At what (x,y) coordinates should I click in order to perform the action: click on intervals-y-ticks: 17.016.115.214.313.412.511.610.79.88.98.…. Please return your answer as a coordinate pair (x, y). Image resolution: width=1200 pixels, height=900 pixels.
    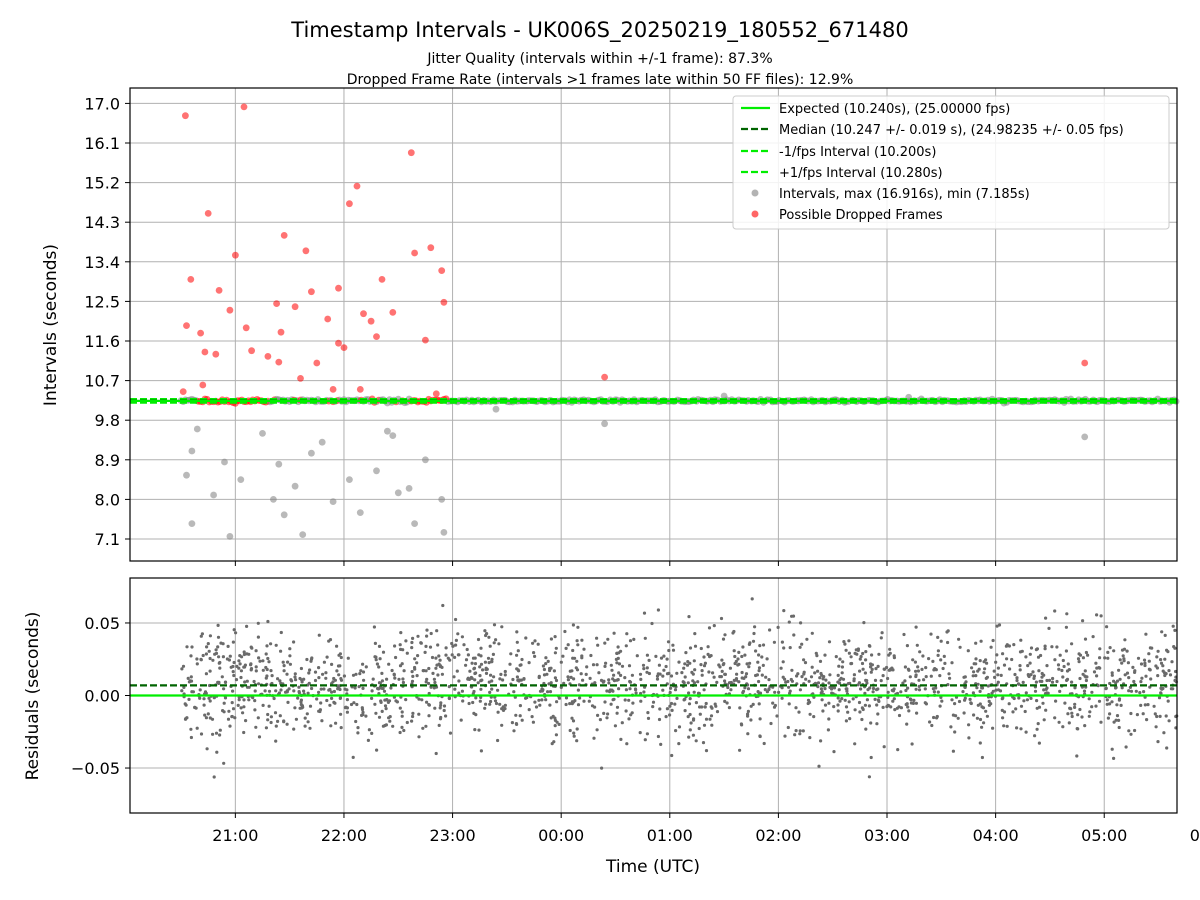
    Looking at the image, I should click on (107, 321).